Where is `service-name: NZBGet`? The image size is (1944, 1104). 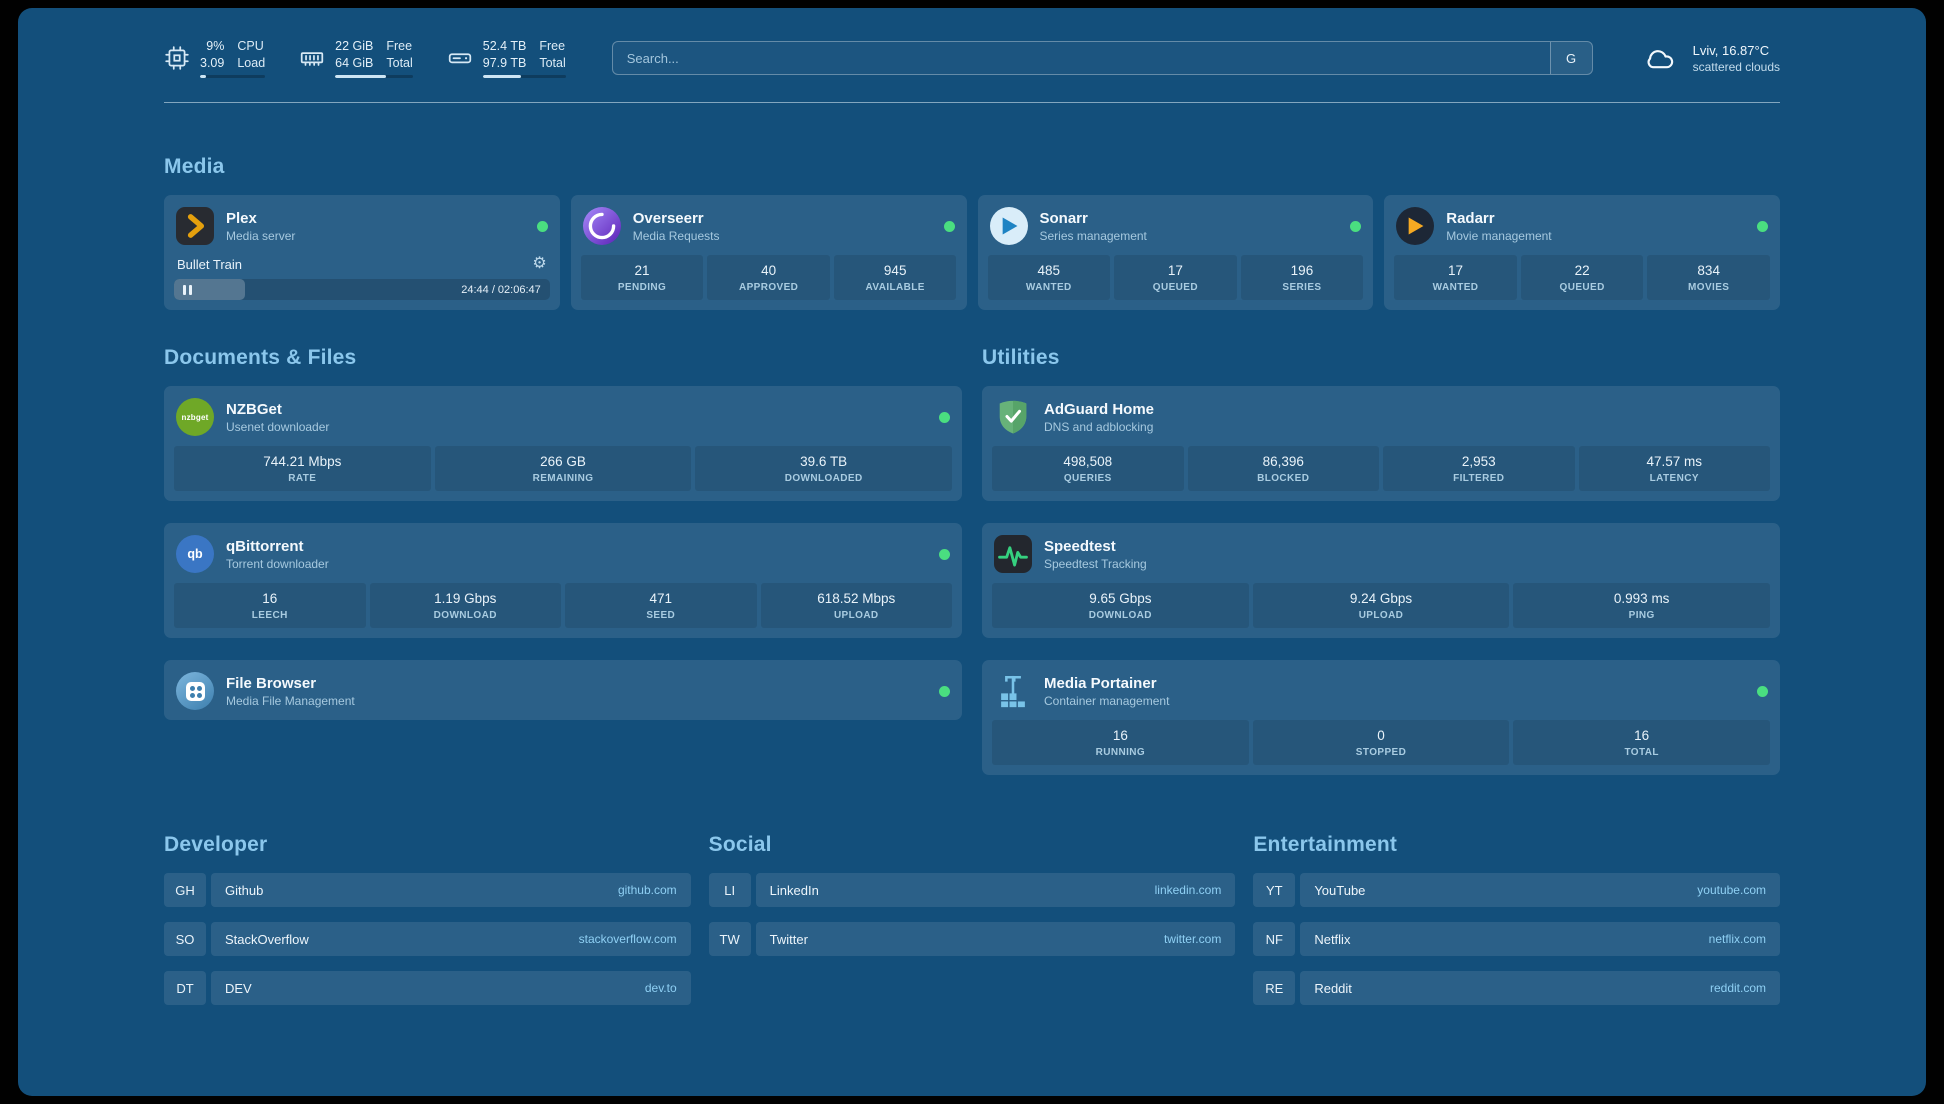
service-name: NZBGet is located at coordinates (254, 409).